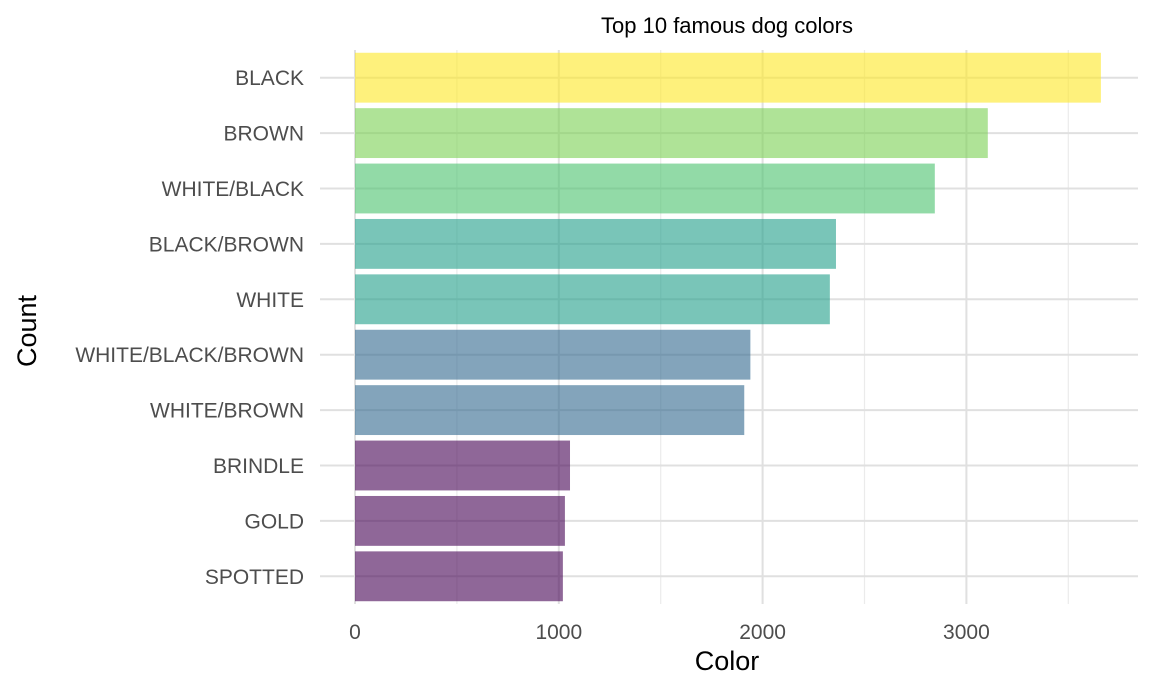  Describe the element at coordinates (966, 632) in the screenshot. I see `x-tick-label: 3000` at that location.